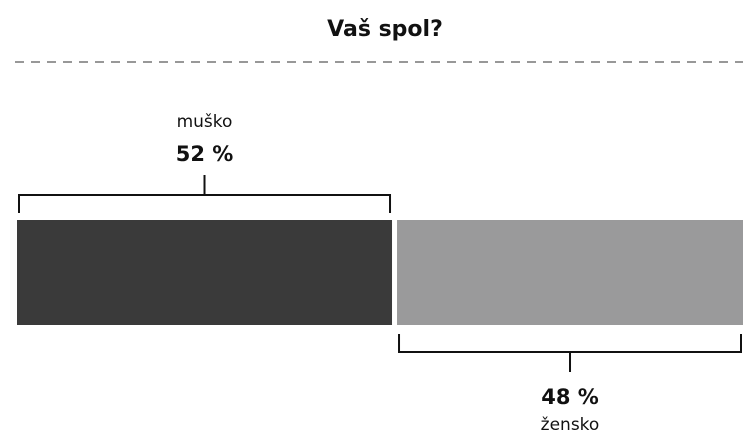 This screenshot has height=434, width=743. What do you see at coordinates (205, 154) in the screenshot?
I see `value-label: 52 %` at bounding box center [205, 154].